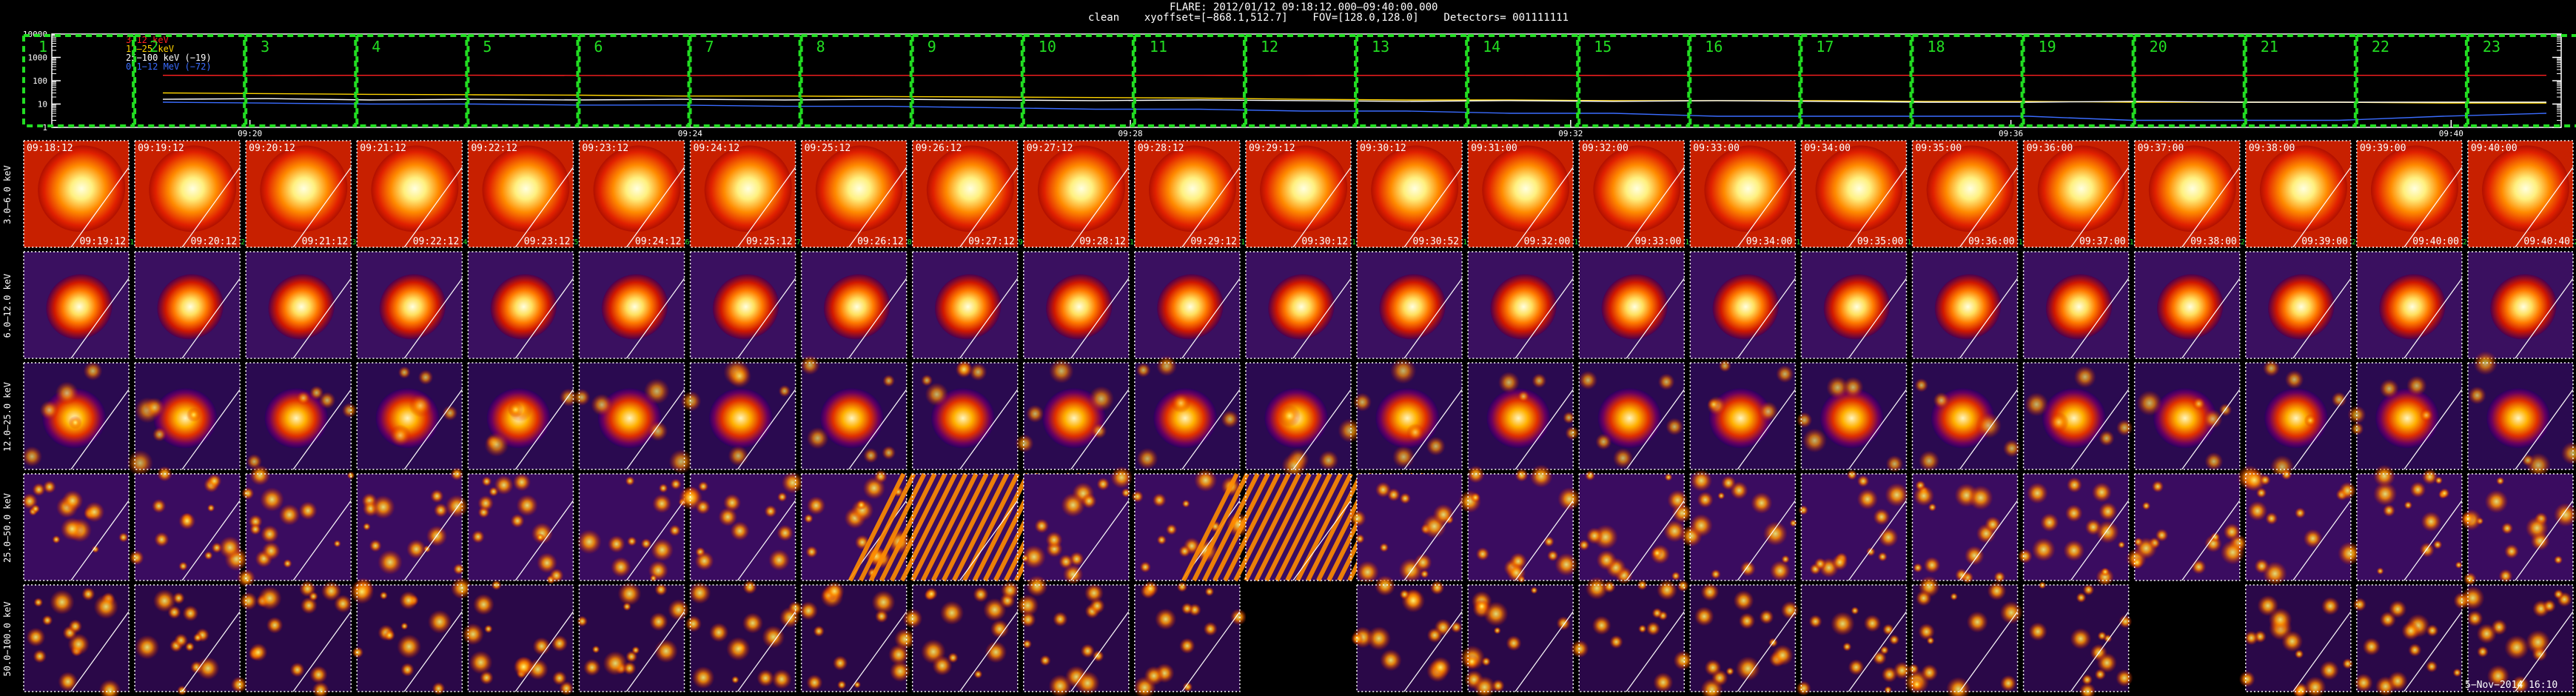 The image size is (2576, 696). I want to click on interval-label: 17, so click(1825, 47).